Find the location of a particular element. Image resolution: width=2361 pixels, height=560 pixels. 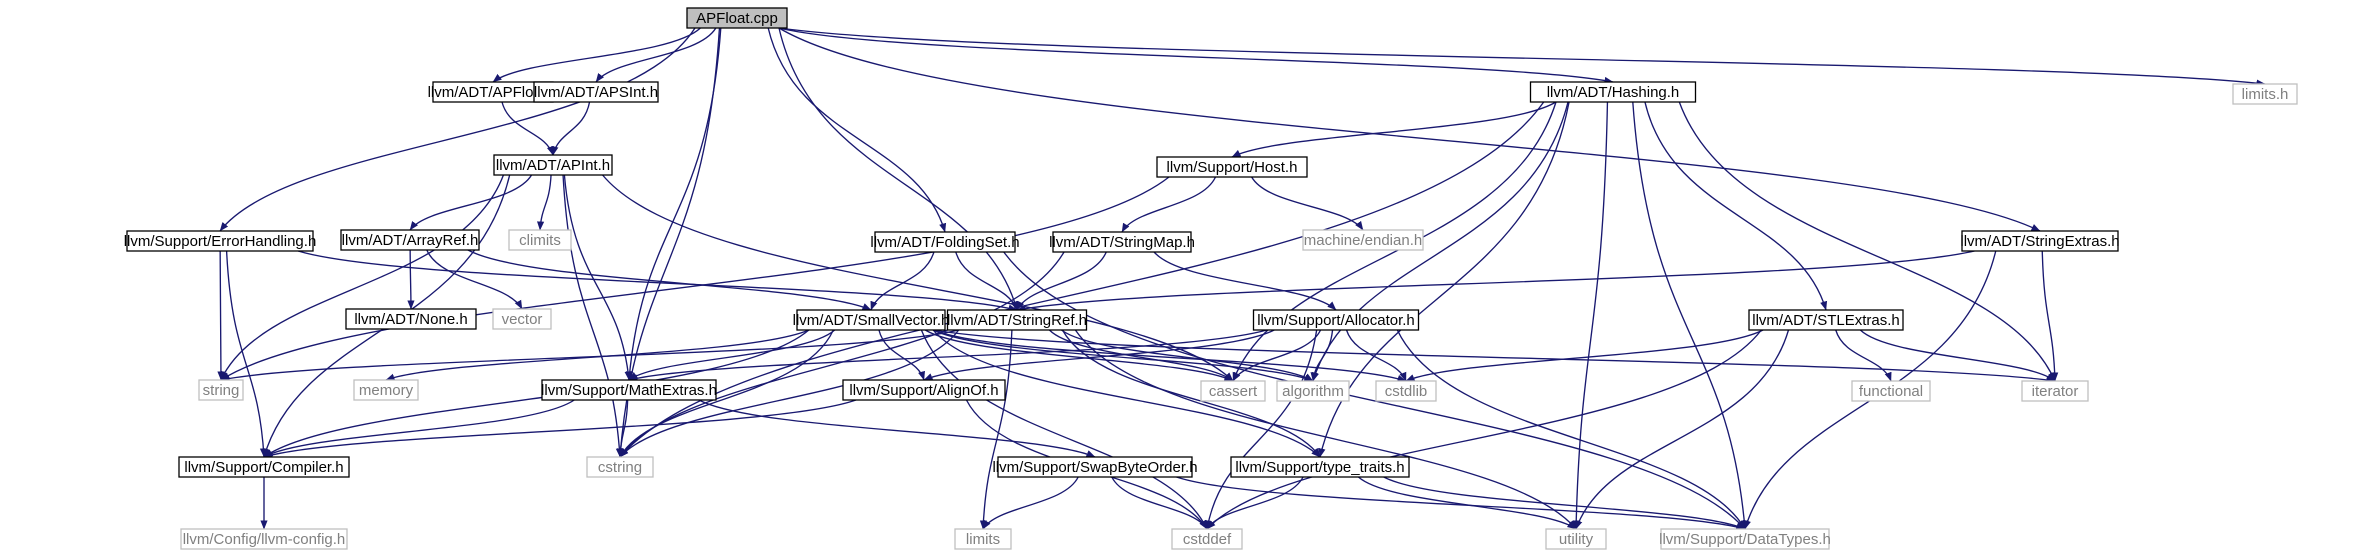

node-adt_stringextras: llvm/ADT/StringExtras.h is located at coordinates (2040, 241).